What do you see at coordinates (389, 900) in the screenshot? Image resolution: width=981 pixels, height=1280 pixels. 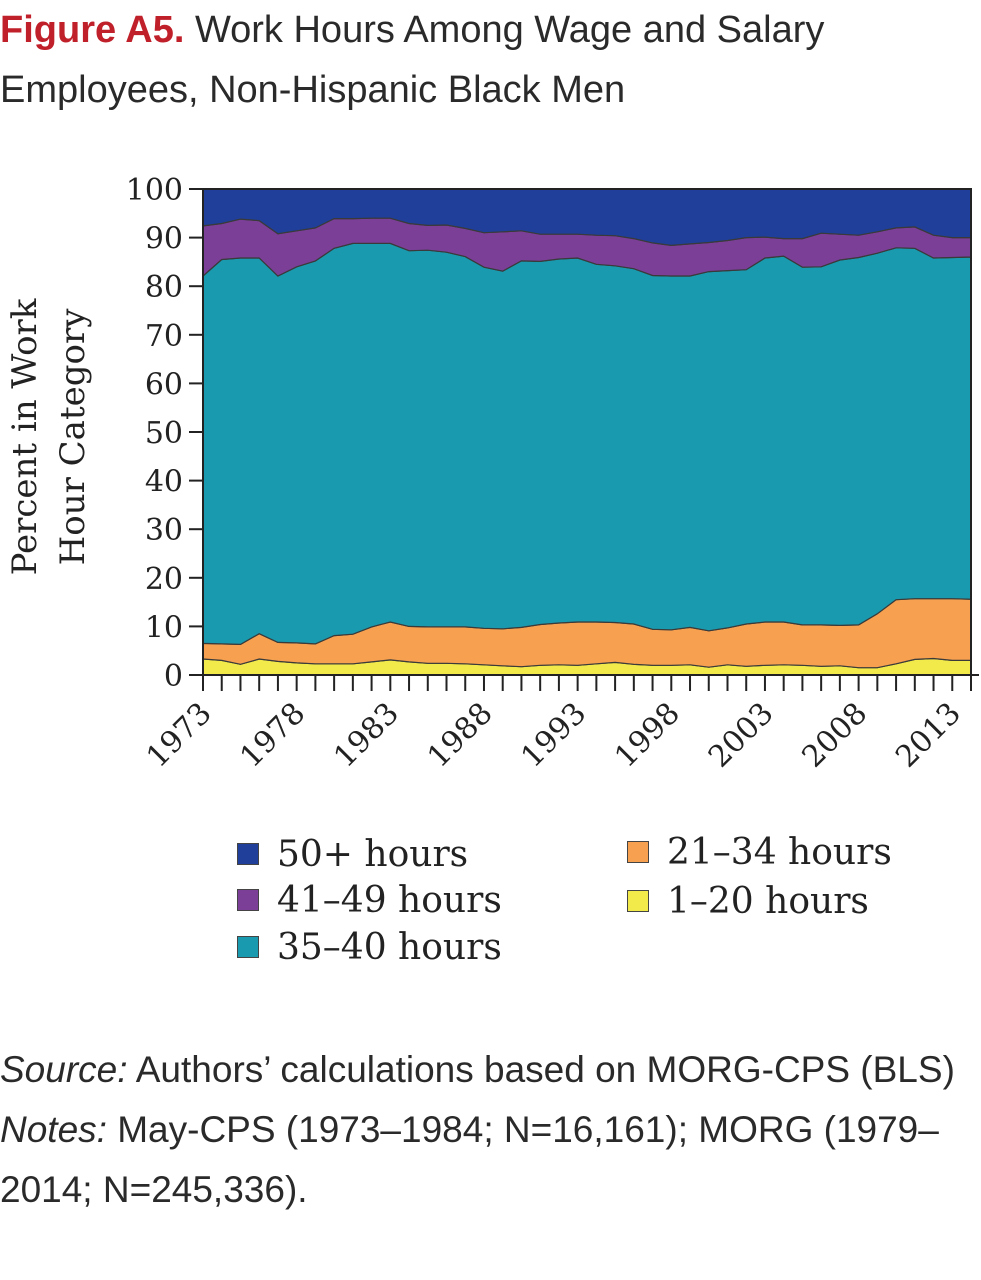 I see `legend-label-41-49: 41–49 hours` at bounding box center [389, 900].